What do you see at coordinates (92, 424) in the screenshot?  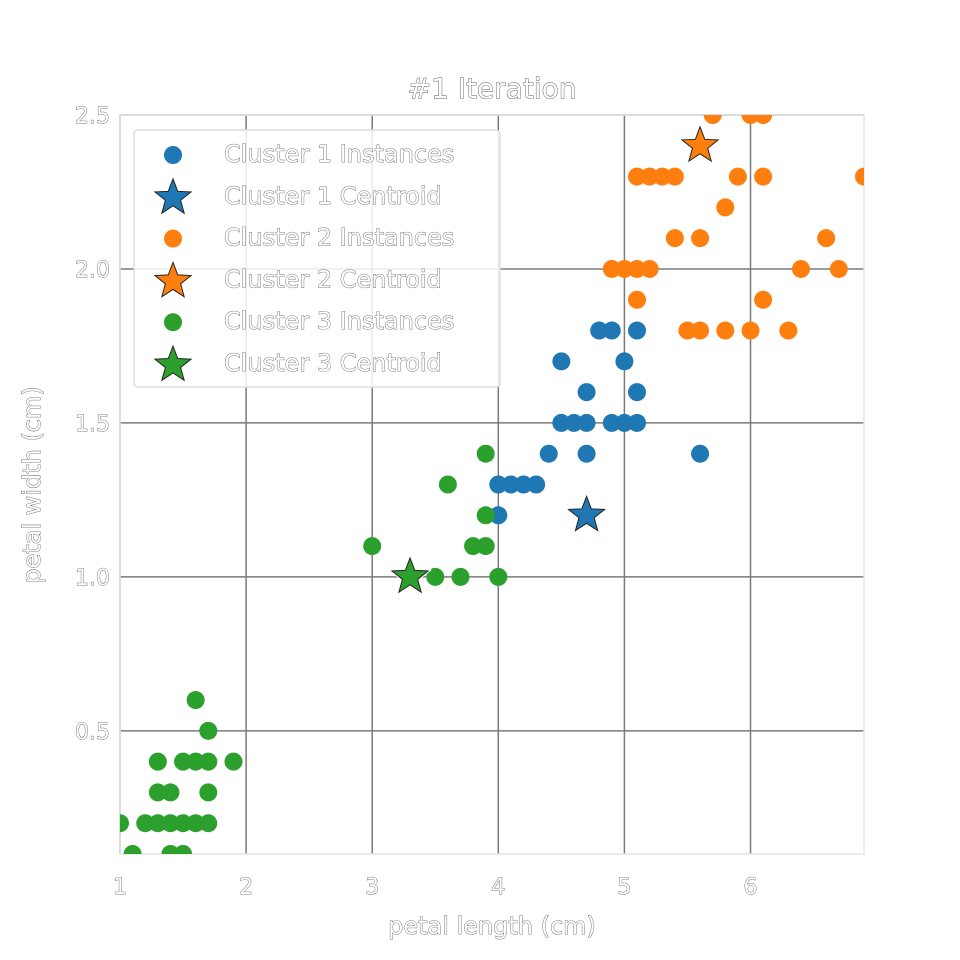 I see `y-tick-label: 1.5` at bounding box center [92, 424].